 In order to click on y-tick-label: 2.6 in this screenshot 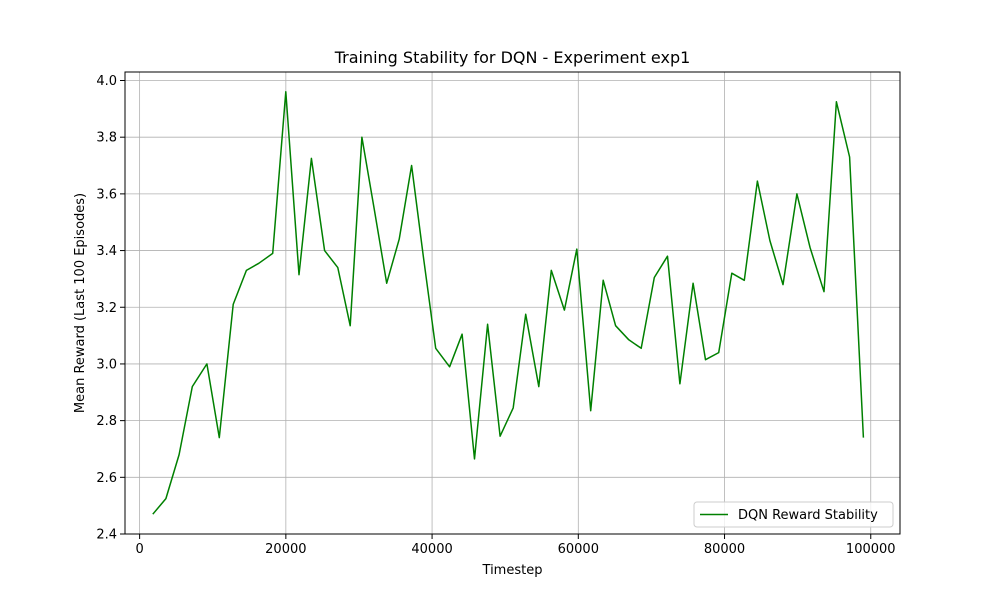, I will do `click(106, 478)`.